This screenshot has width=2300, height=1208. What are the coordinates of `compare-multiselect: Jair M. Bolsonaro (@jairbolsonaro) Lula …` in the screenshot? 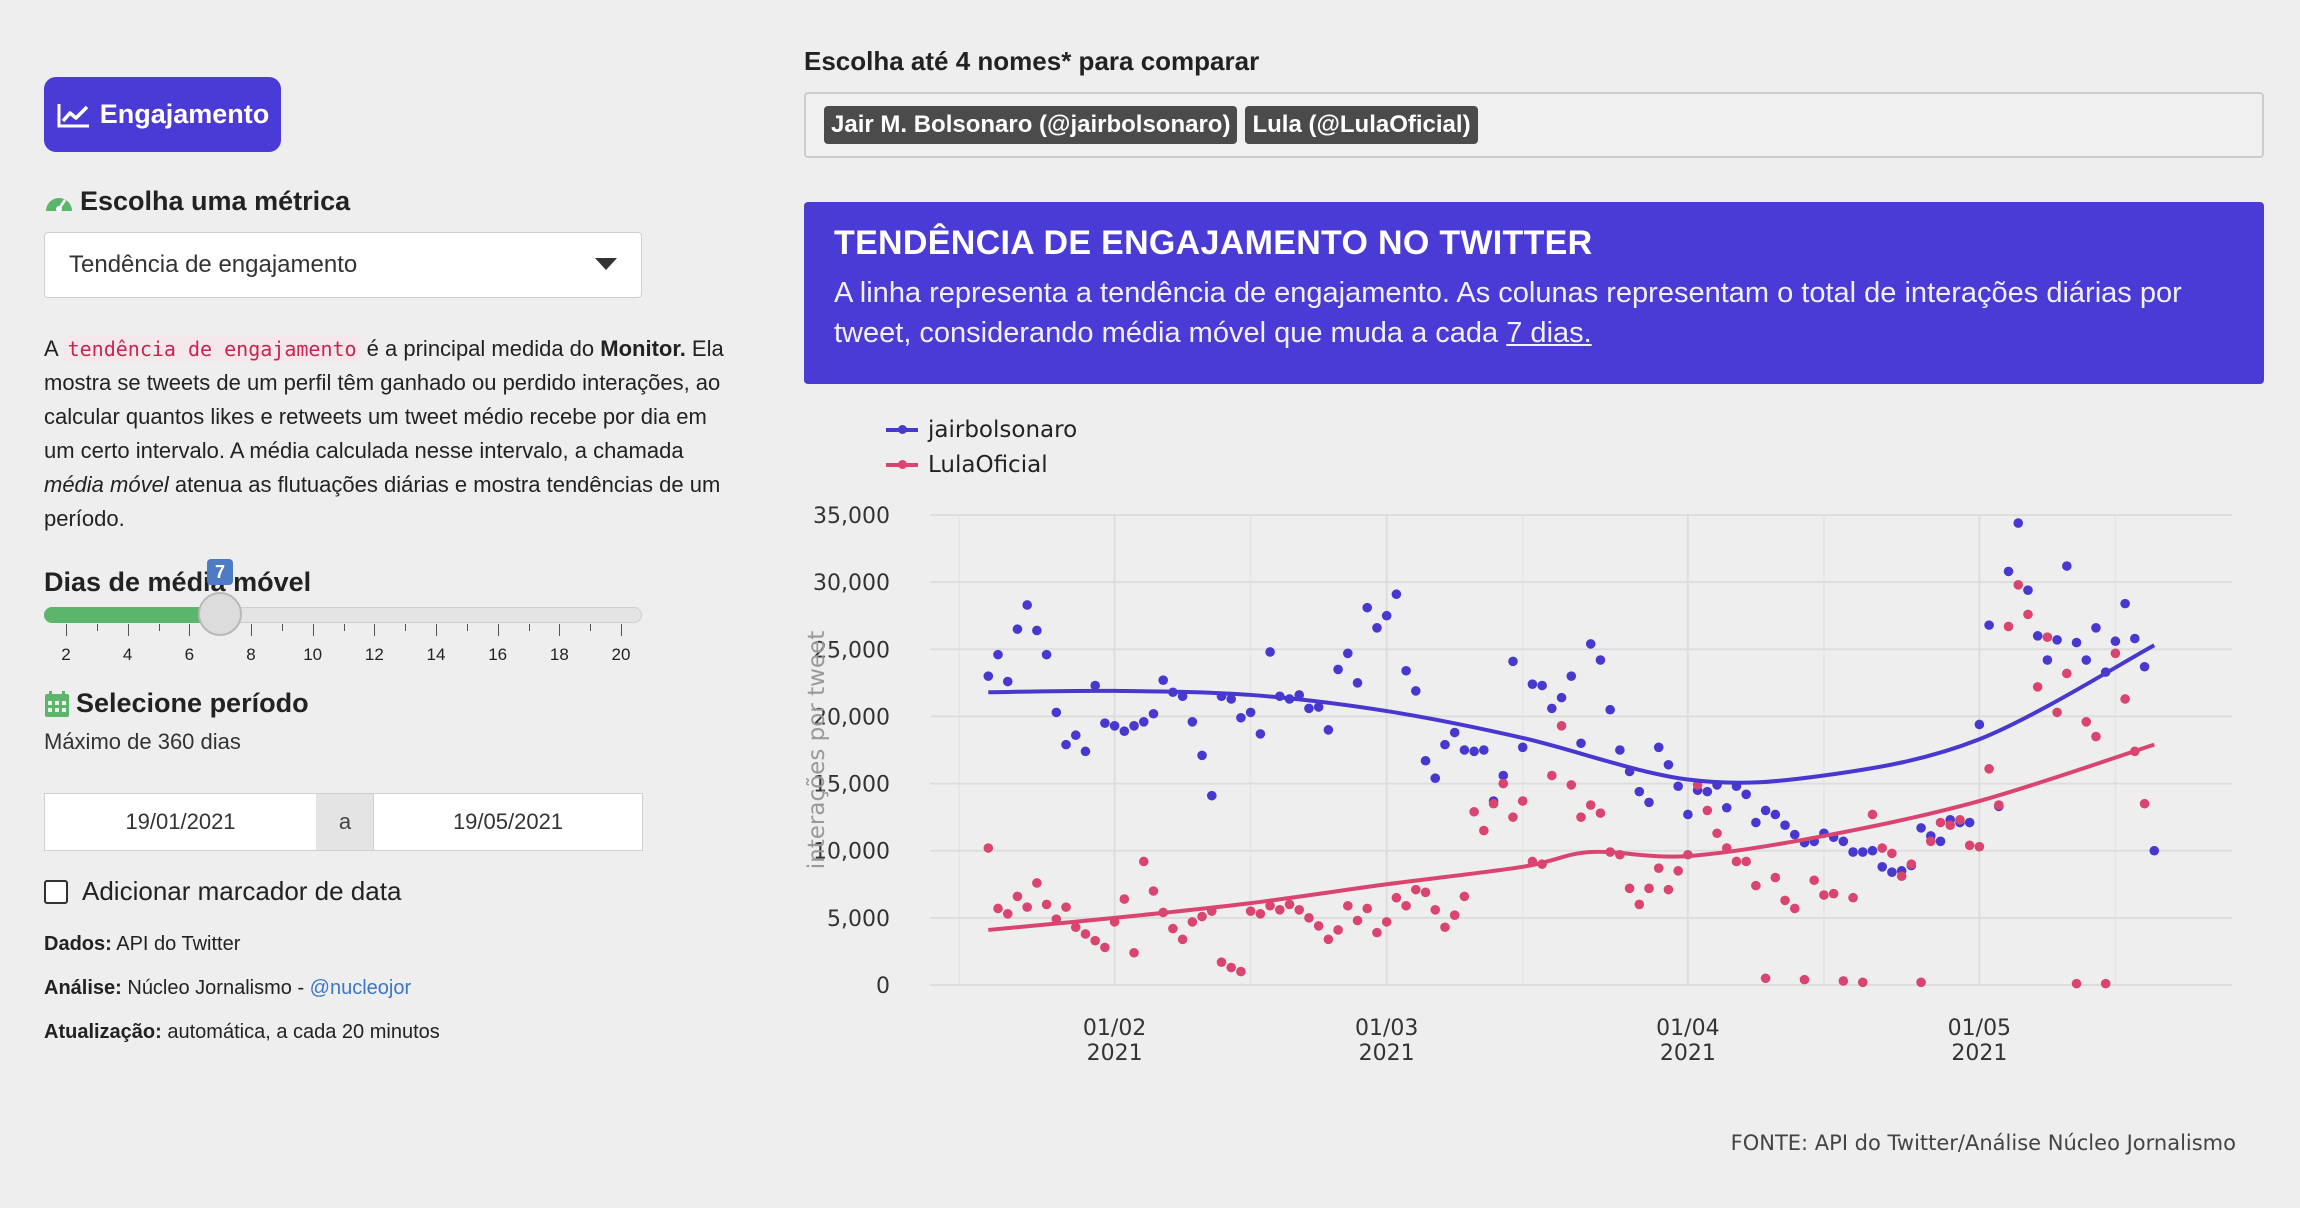 It's located at (1534, 125).